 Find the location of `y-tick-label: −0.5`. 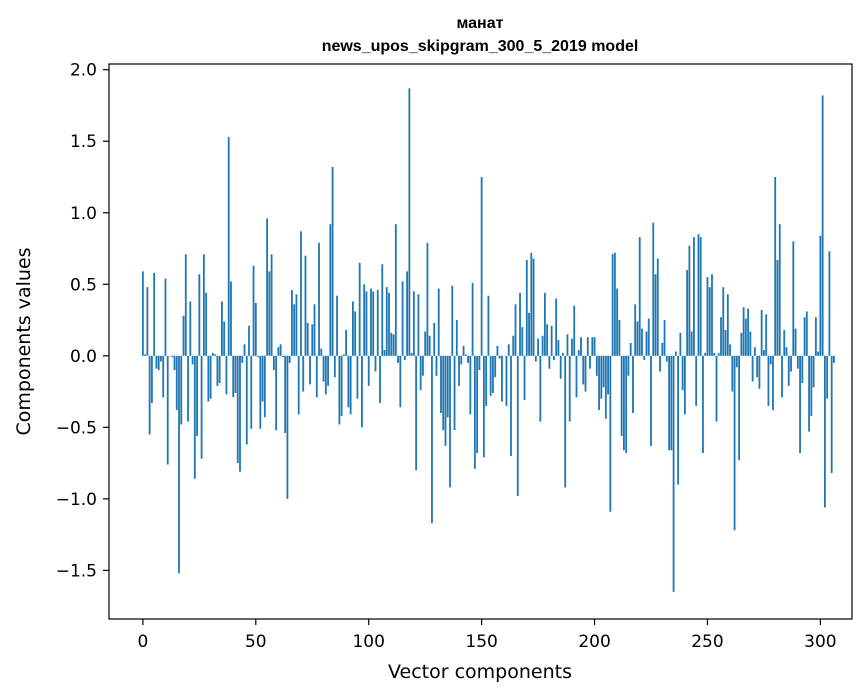

y-tick-label: −0.5 is located at coordinates (76, 428).